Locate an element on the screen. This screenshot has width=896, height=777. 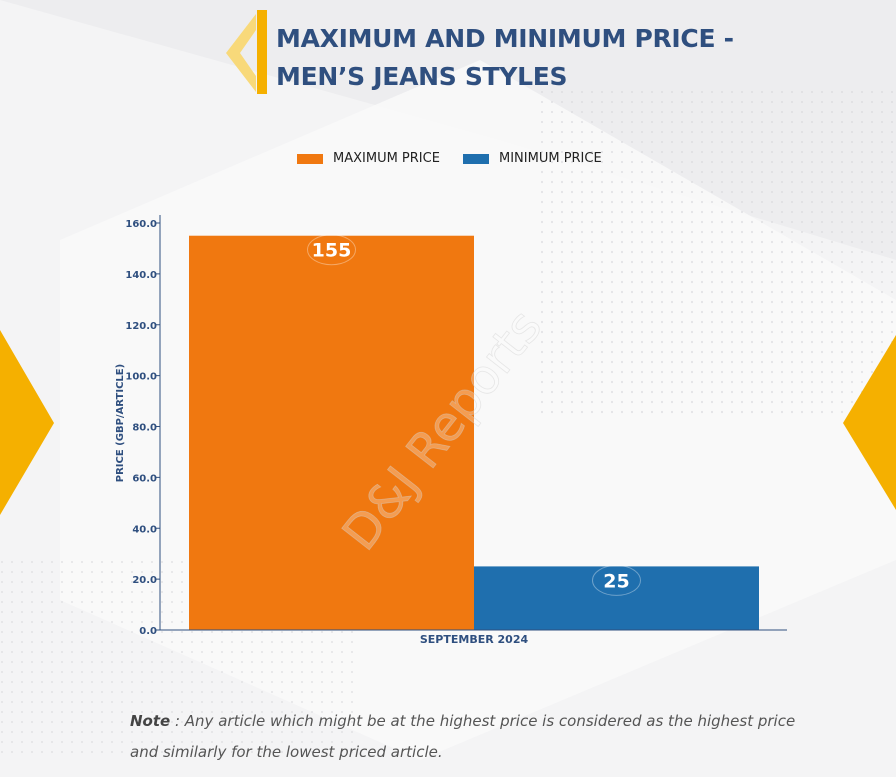
legend-item-min: MINIMUM PRICE is located at coordinates (532, 158).